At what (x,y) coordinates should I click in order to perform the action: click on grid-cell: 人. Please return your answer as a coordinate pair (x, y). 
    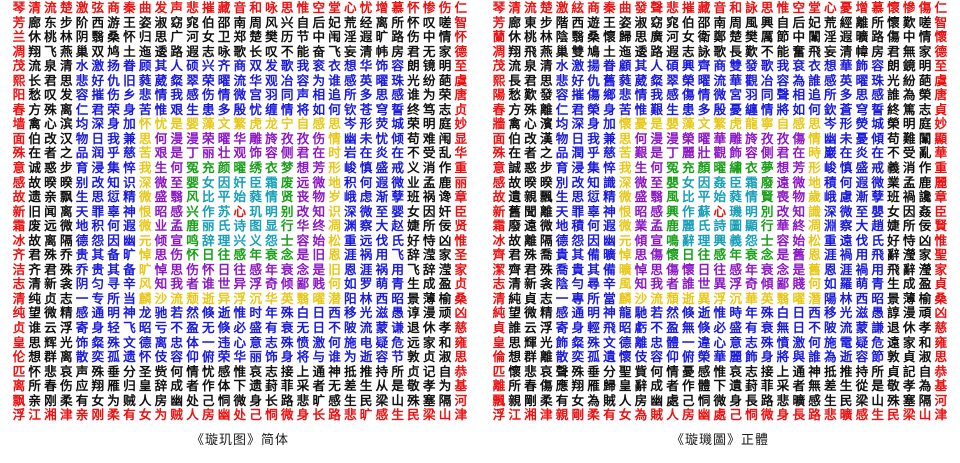
    Looking at the image, I should click on (656, 66).